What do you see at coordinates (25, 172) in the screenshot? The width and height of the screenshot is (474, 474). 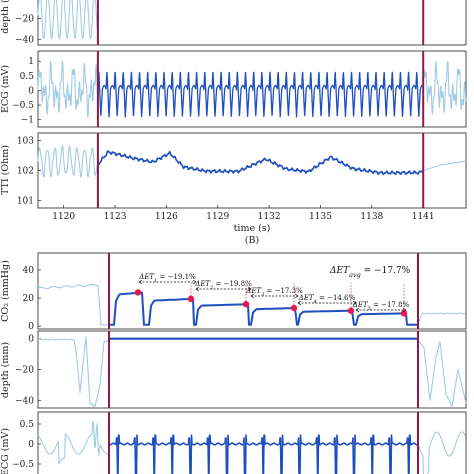 I see `tti-a-ytick-label-1: 102` at bounding box center [25, 172].